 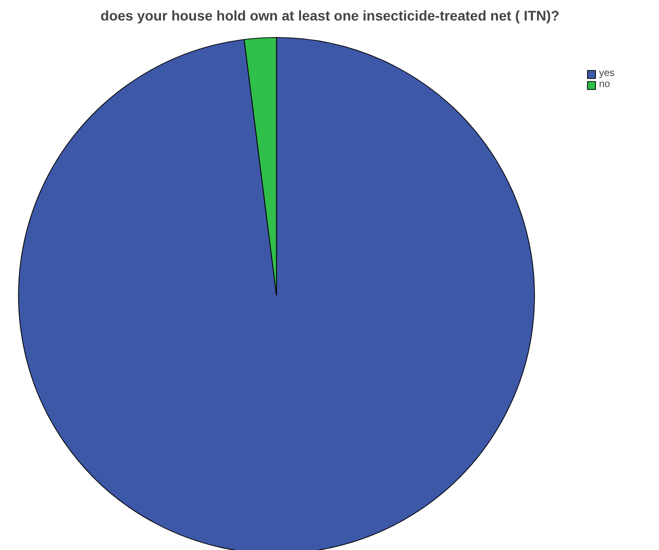 I want to click on legend-label: yes, so click(x=607, y=73).